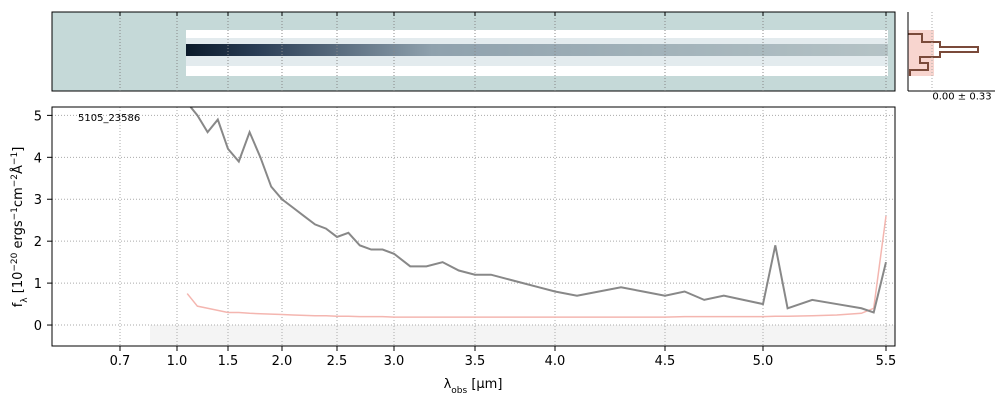  I want to click on label-part: [10, so click(18, 285).